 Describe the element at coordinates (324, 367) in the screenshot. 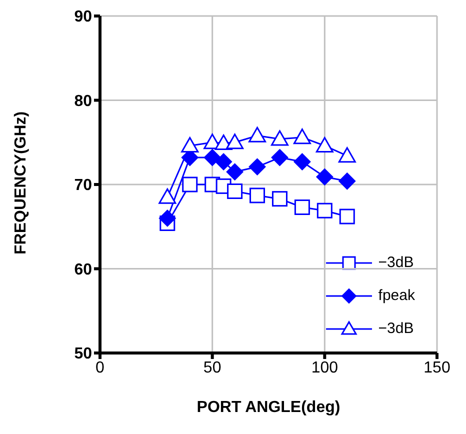

I see `x-tick-label: 100` at that location.